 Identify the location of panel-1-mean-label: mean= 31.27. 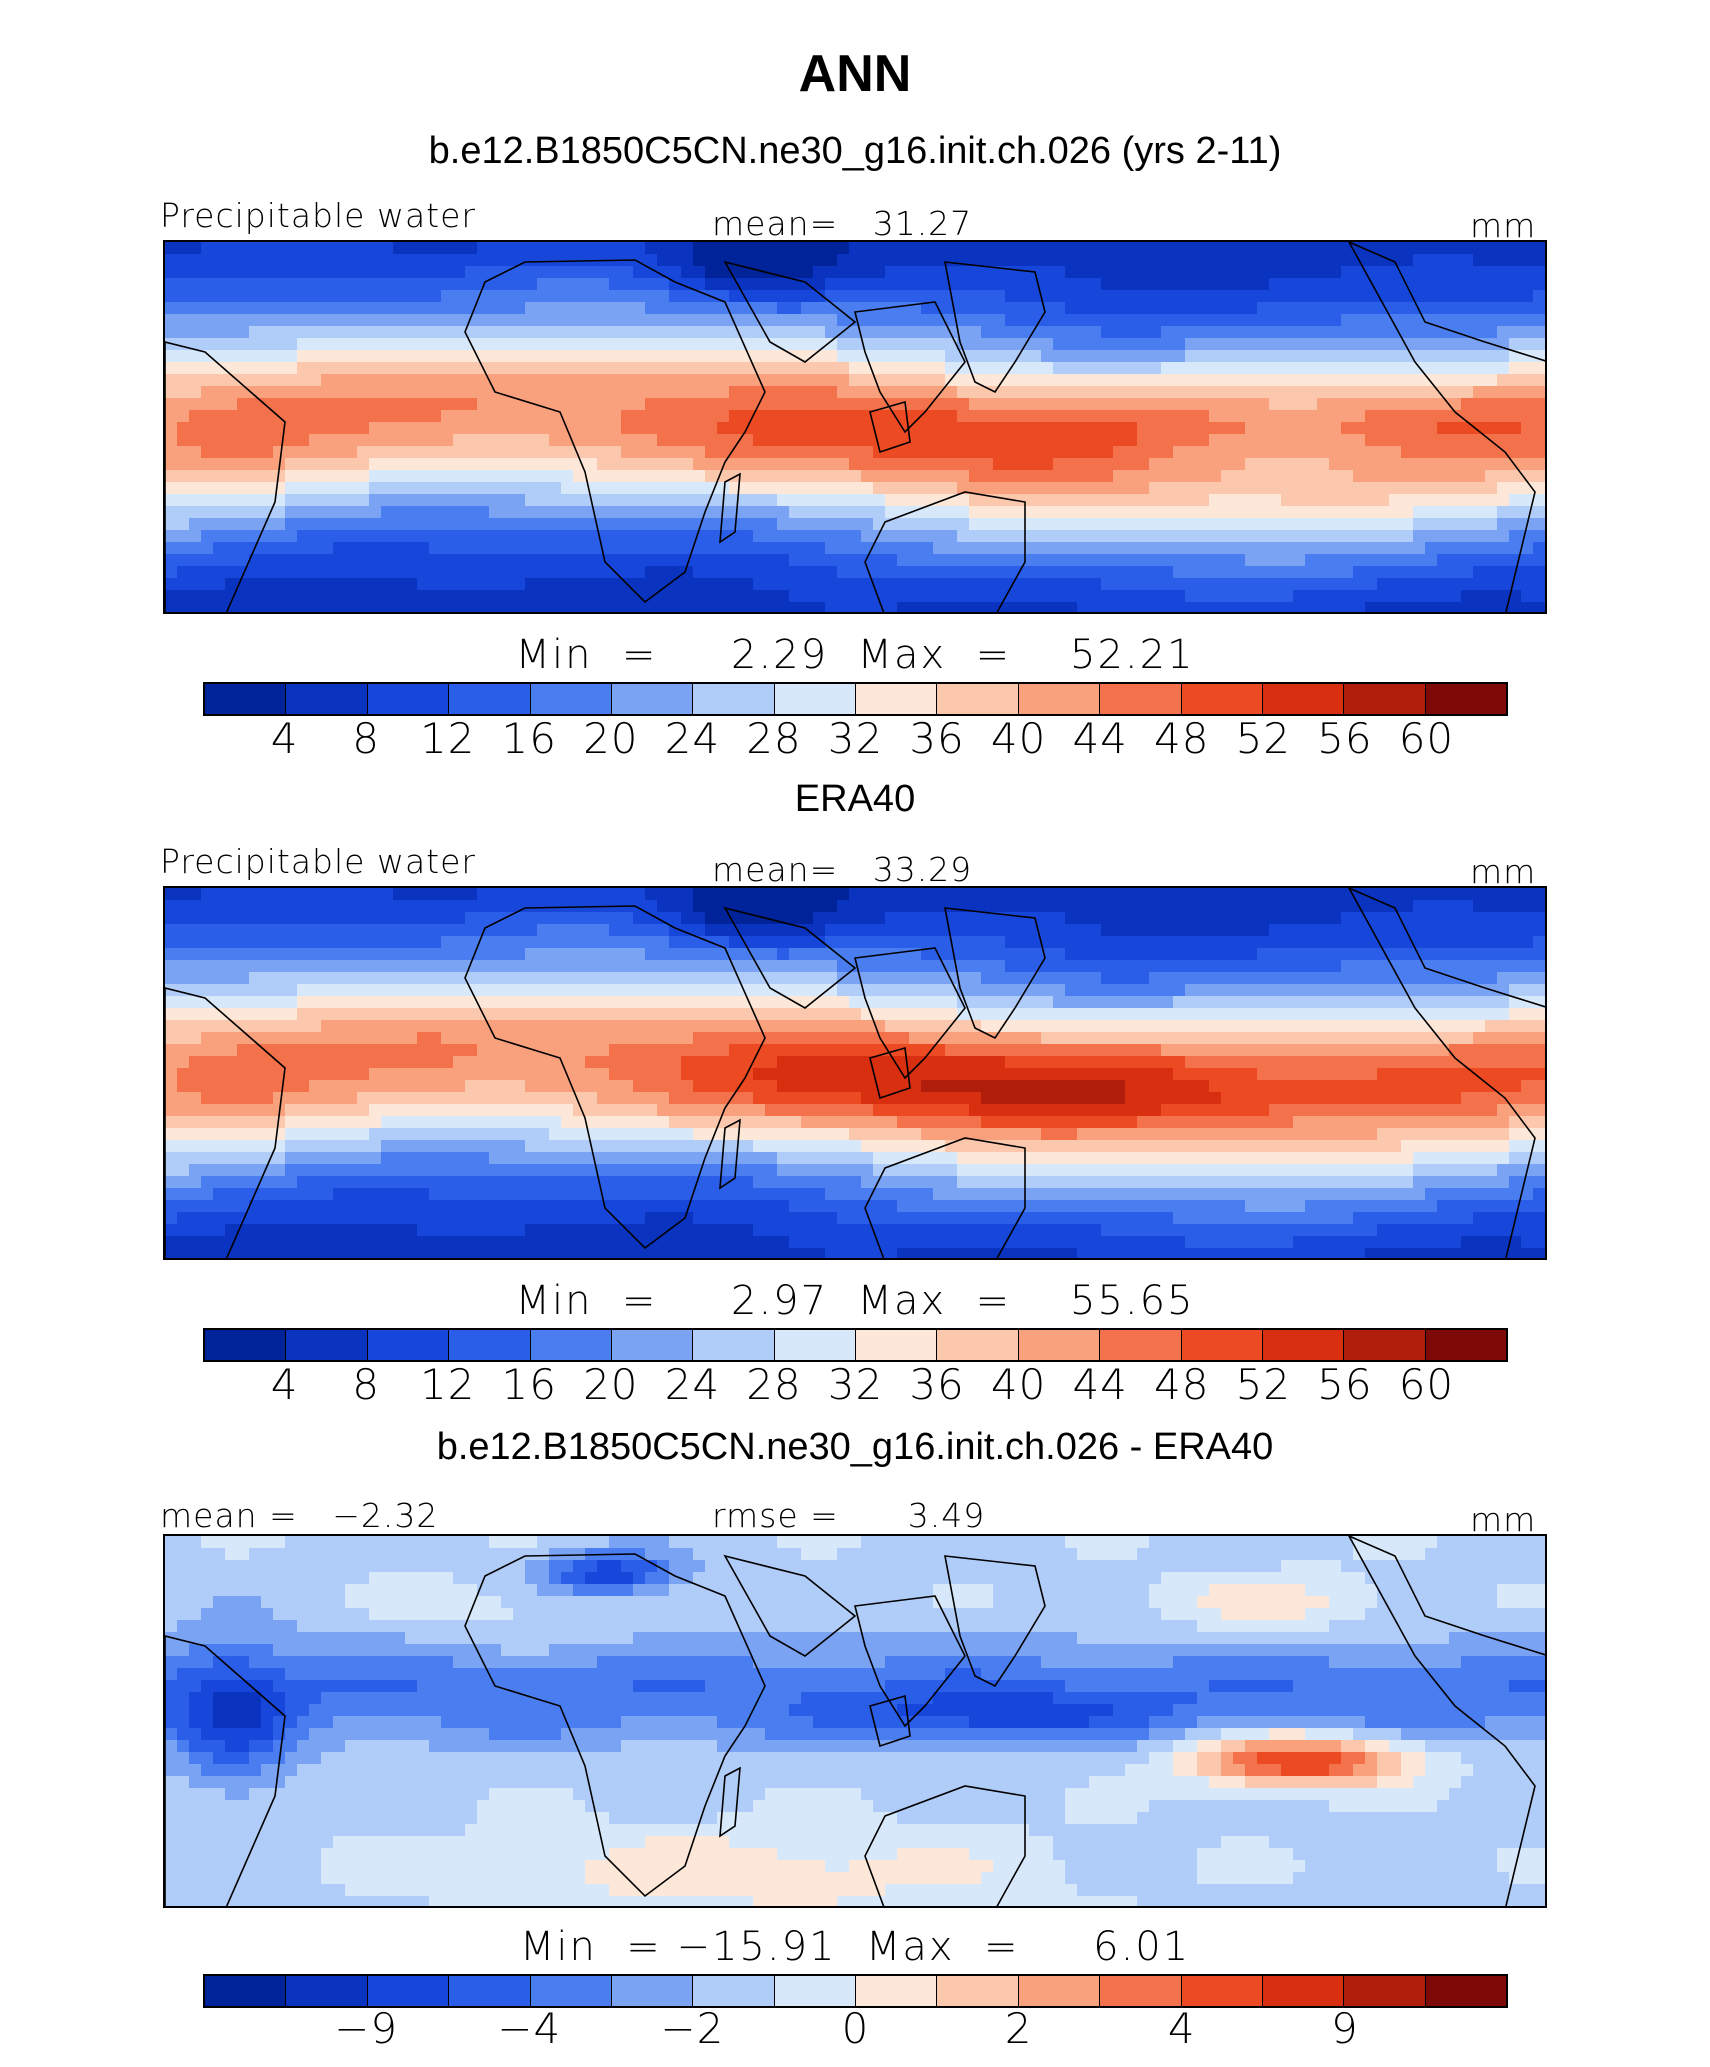
(842, 223).